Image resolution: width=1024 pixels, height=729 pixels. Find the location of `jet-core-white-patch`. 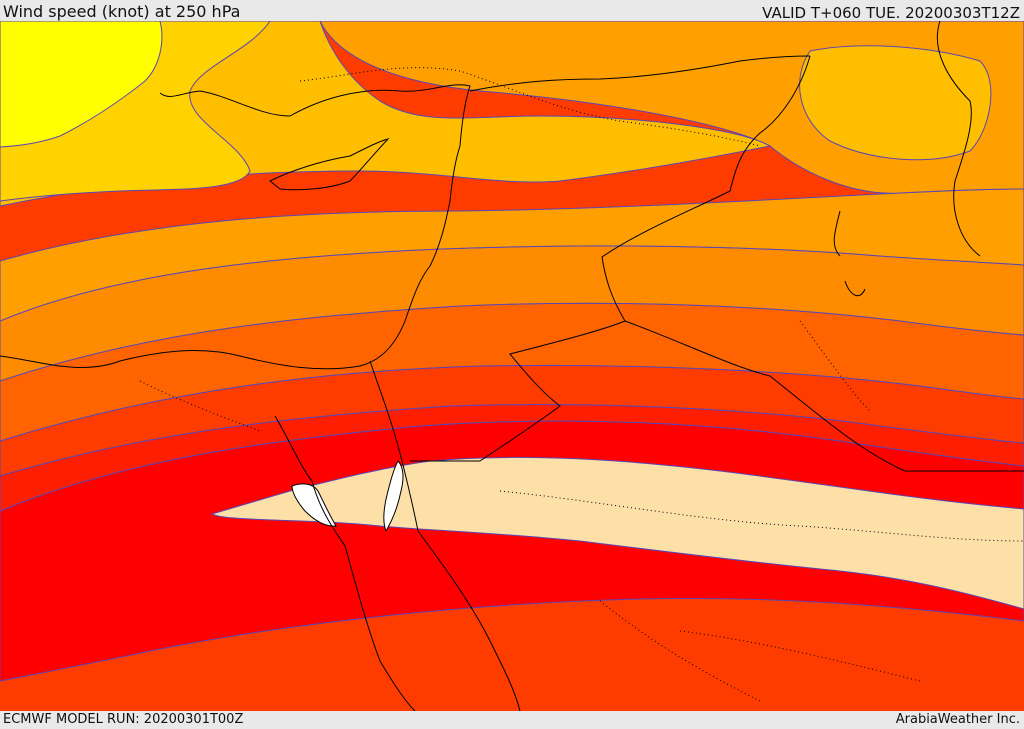

jet-core-white-patch is located at coordinates (314, 505).